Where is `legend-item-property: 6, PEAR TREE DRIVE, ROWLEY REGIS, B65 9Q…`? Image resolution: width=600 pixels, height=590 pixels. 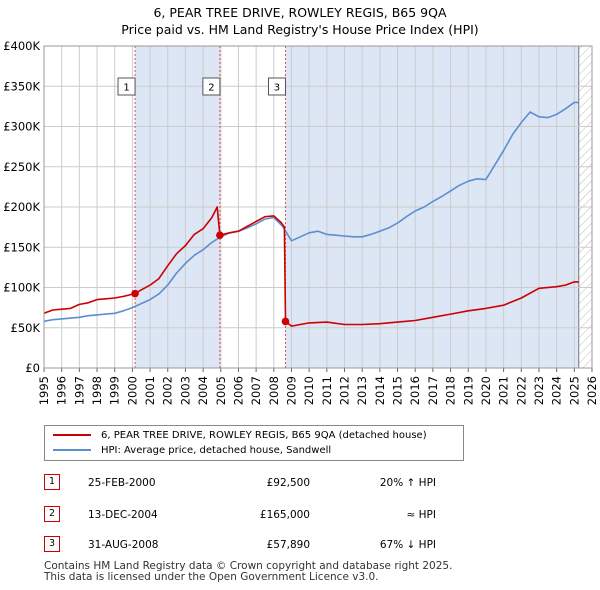
legend-item-property: 6, PEAR TREE DRIVE, ROWLEY REGIS, B65 9Q… is located at coordinates (240, 436).